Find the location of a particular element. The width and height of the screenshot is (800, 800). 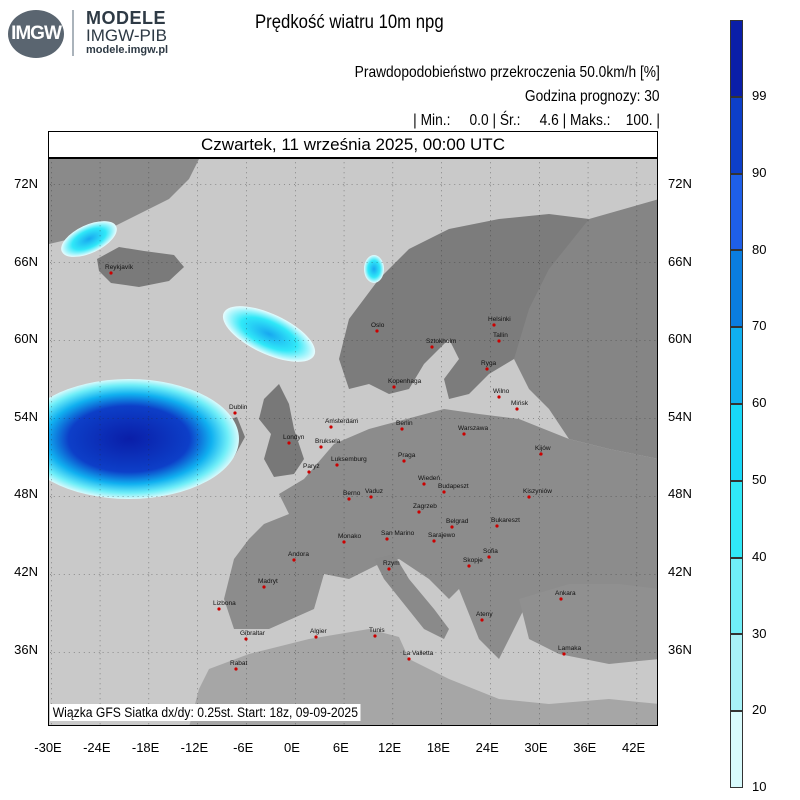

logo-title: MODELE is located at coordinates (126, 18).